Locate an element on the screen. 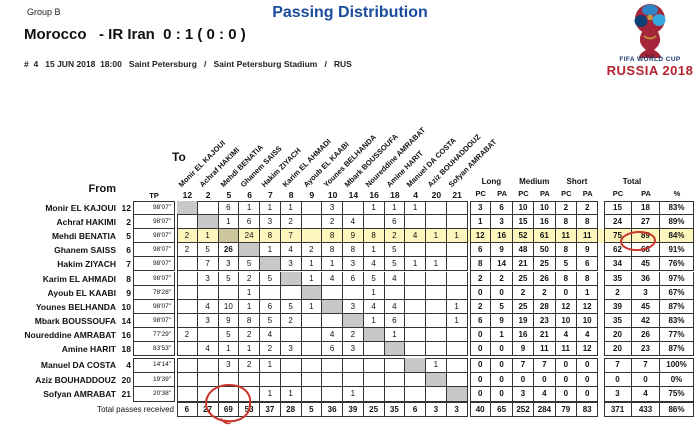 This screenshot has height=425, width=700. total-cell: 20 is located at coordinates (618, 334).